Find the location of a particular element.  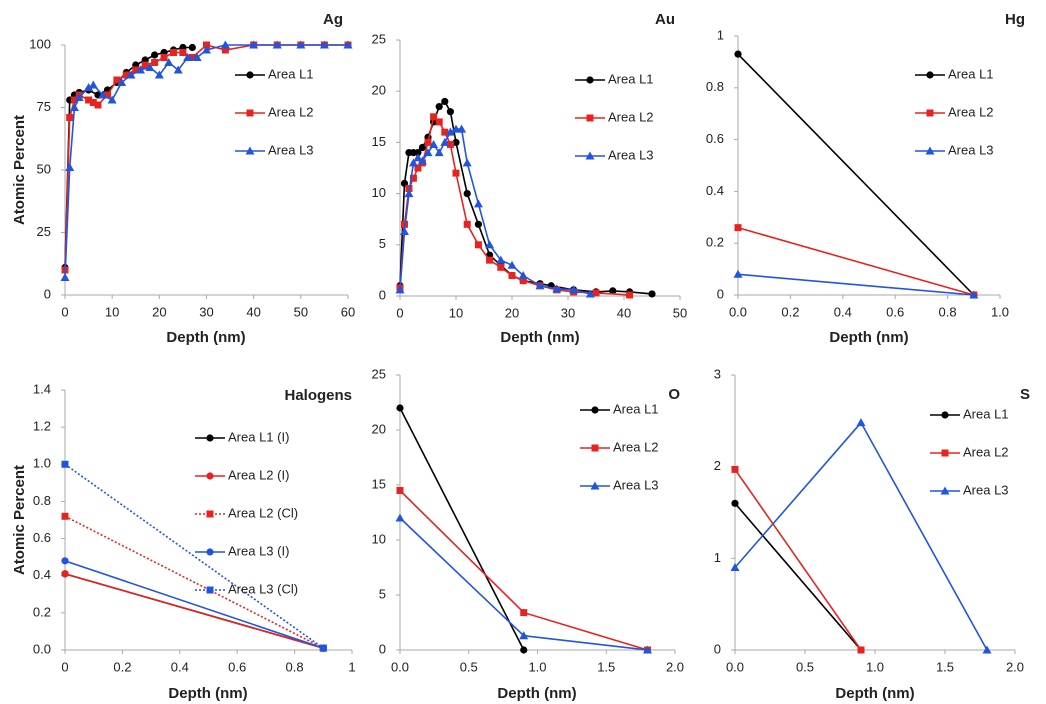

y-tick-label: 0.0 is located at coordinates (42, 648).